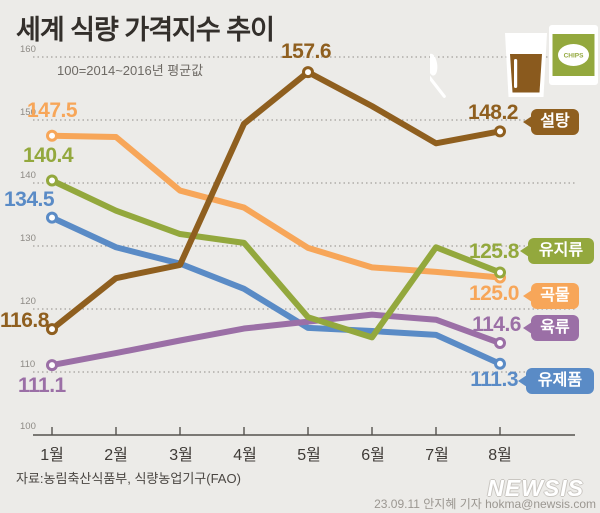 Image resolution: width=600 pixels, height=513 pixels. Describe the element at coordinates (555, 296) in the screenshot. I see `series-badge-cereals: 곡물` at that location.